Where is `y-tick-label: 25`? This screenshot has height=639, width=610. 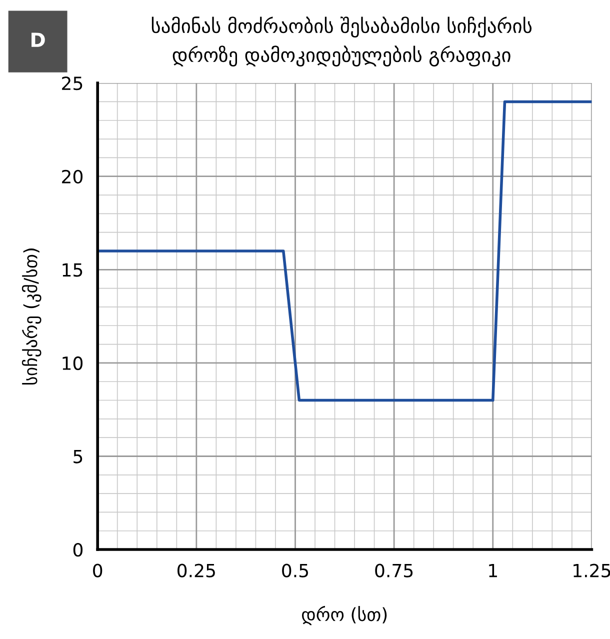 y-tick-label: 25 is located at coordinates (72, 83).